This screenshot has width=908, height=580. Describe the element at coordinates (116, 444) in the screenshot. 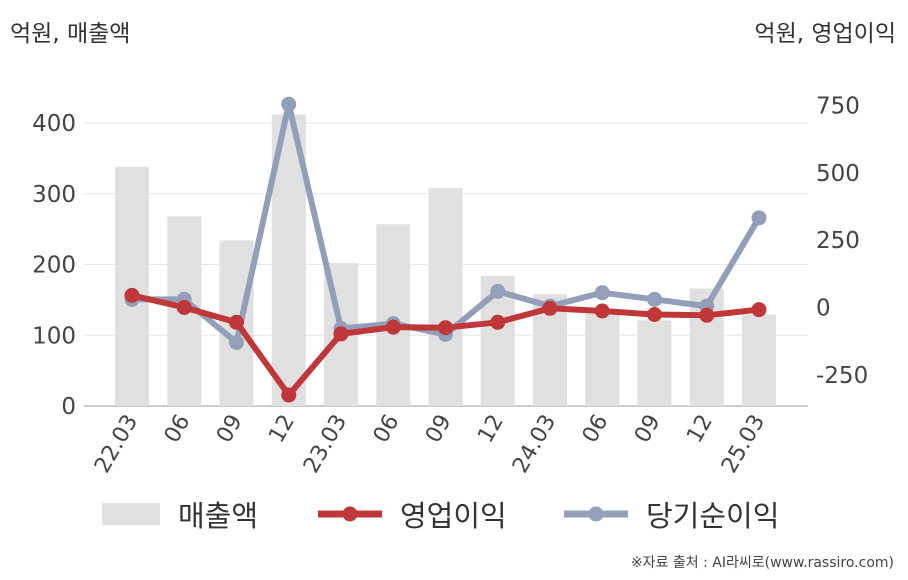

I see `x-tick-label: 22.03` at that location.